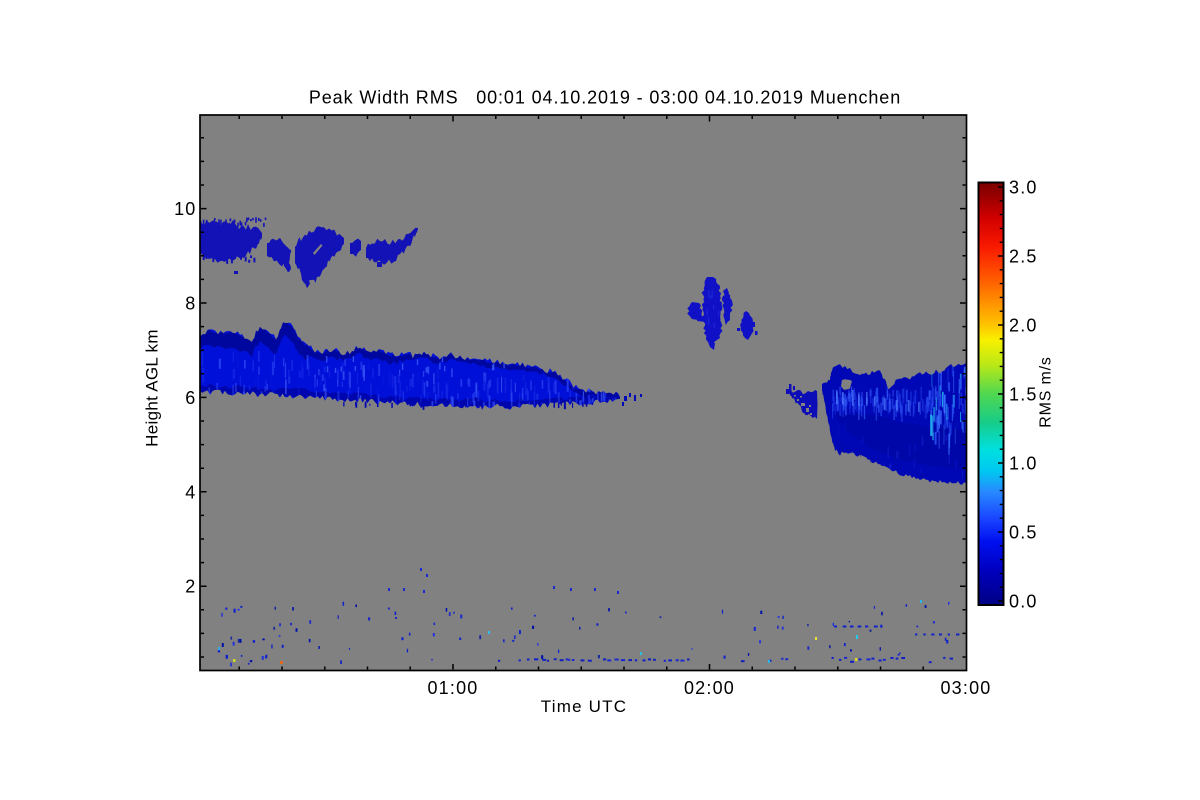  What do you see at coordinates (1023, 257) in the screenshot?
I see `svg-text: 2.5` at bounding box center [1023, 257].